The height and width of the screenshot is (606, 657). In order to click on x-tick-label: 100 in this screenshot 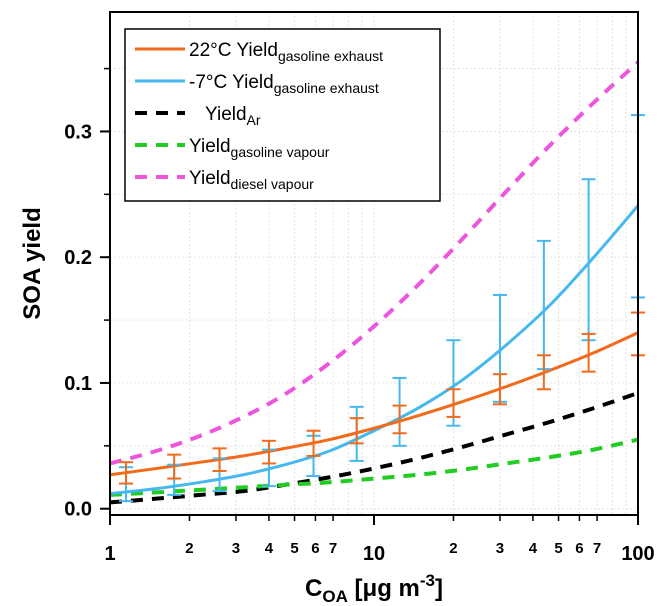, I will do `click(637, 554)`.